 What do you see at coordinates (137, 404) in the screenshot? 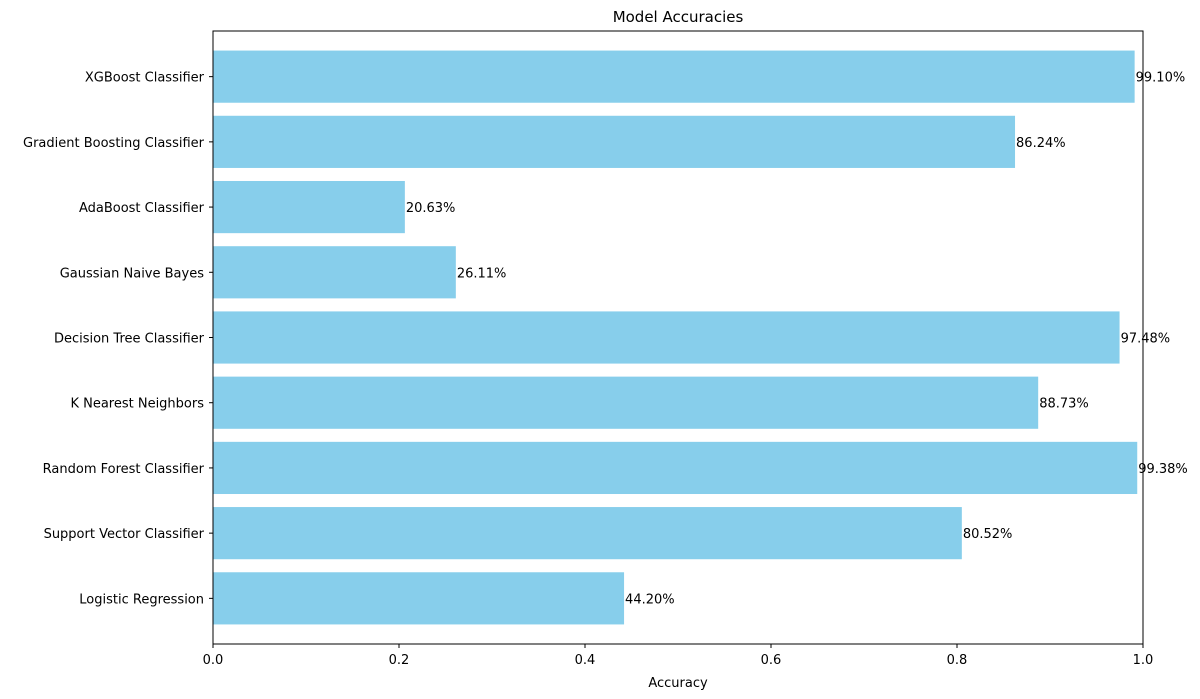
I see `y-tick-label: K Nearest Neighbors` at bounding box center [137, 404].